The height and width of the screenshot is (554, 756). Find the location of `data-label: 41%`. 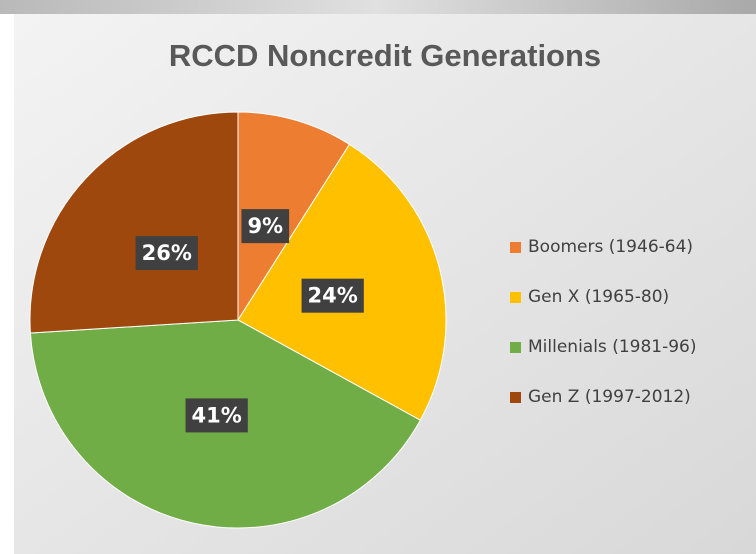

data-label: 41% is located at coordinates (217, 415).